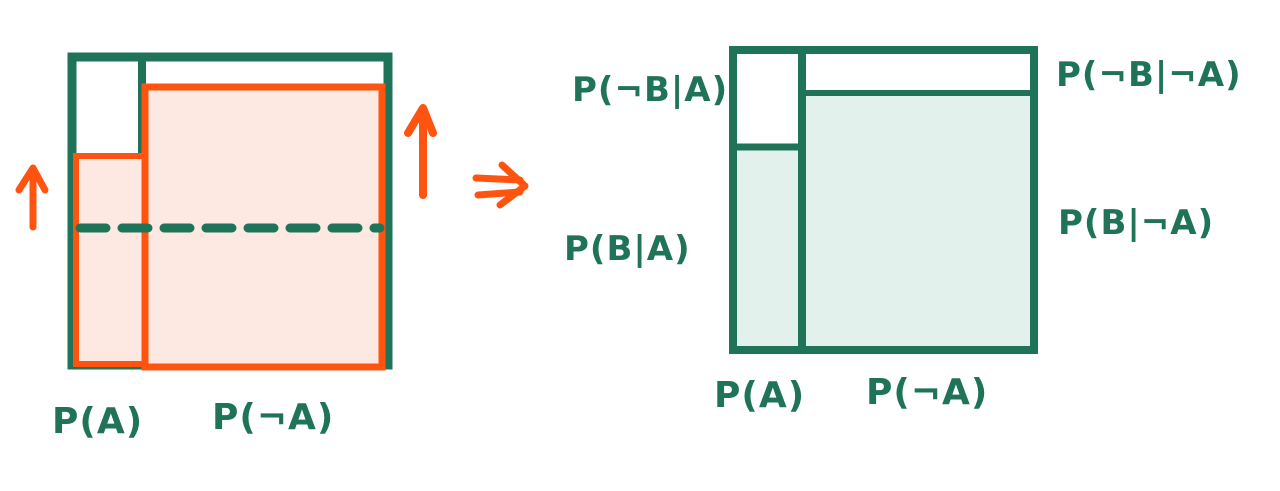  What do you see at coordinates (110, 260) in the screenshot?
I see `left-orange-rect-a` at bounding box center [110, 260].